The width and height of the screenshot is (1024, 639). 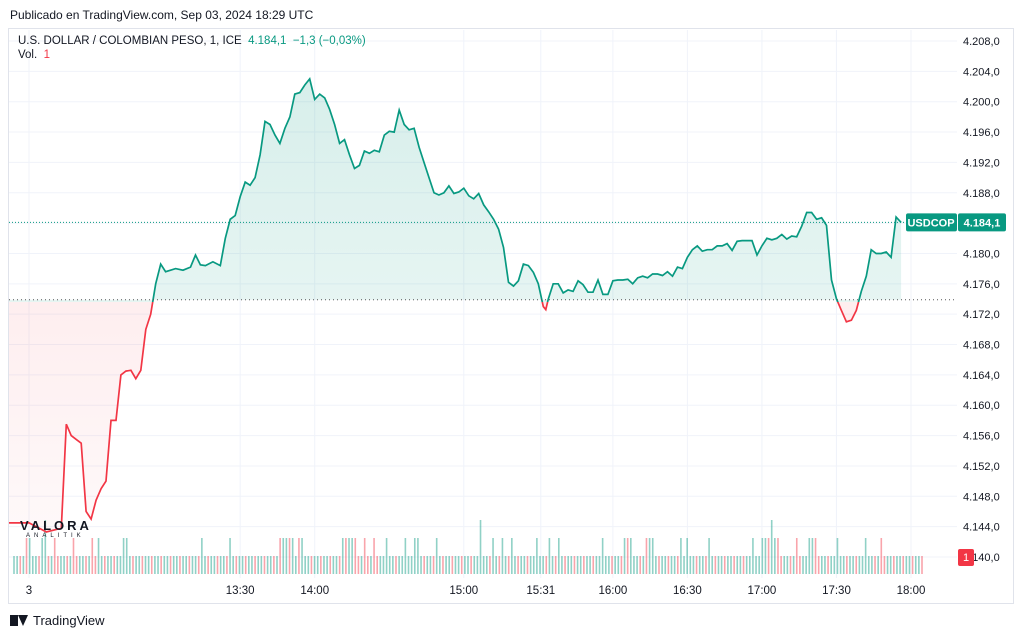 What do you see at coordinates (56, 528) in the screenshot?
I see `valora-analitik-logo: VALORA ANALITIK` at bounding box center [56, 528].